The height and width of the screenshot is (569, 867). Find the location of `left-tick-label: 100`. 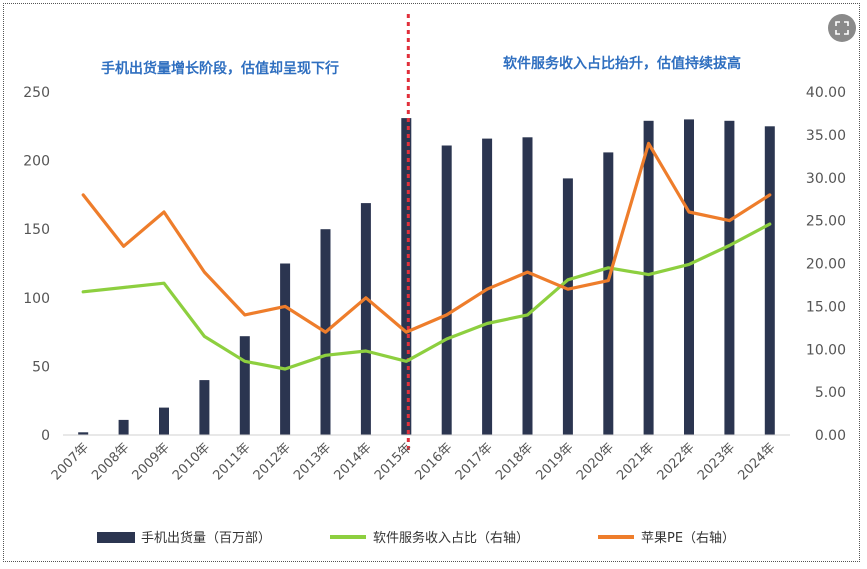

left-tick-label: 100 is located at coordinates (36, 299).